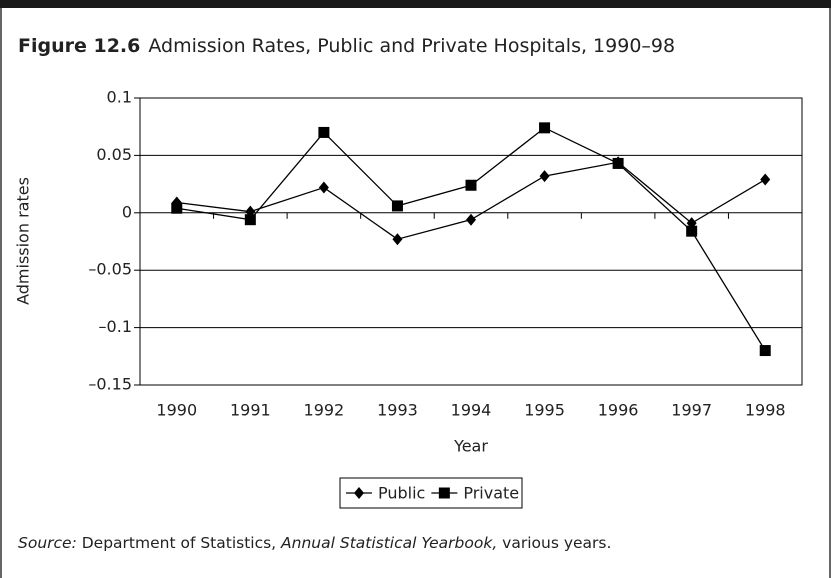  Describe the element at coordinates (324, 410) in the screenshot. I see `x-tick-label: 1992` at that location.